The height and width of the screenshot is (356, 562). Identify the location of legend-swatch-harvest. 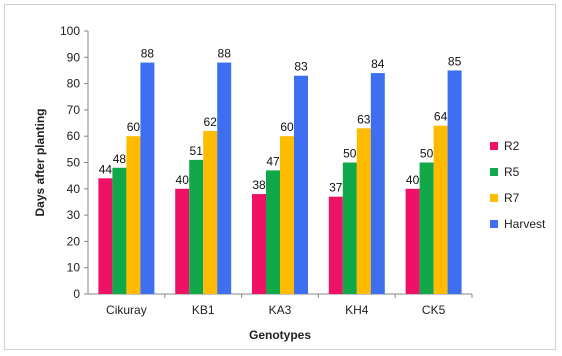
(494, 224).